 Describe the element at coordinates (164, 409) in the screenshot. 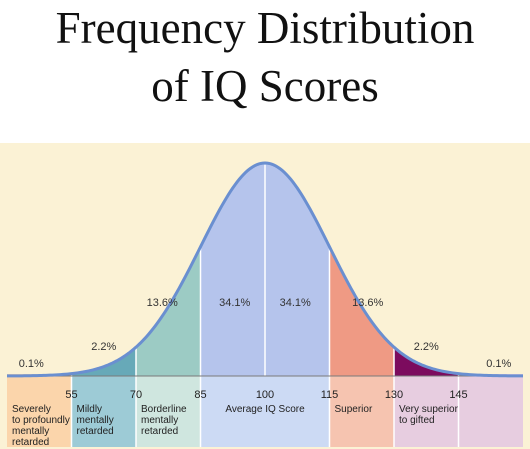

I see `category-label-2-line-0: Borderline` at that location.